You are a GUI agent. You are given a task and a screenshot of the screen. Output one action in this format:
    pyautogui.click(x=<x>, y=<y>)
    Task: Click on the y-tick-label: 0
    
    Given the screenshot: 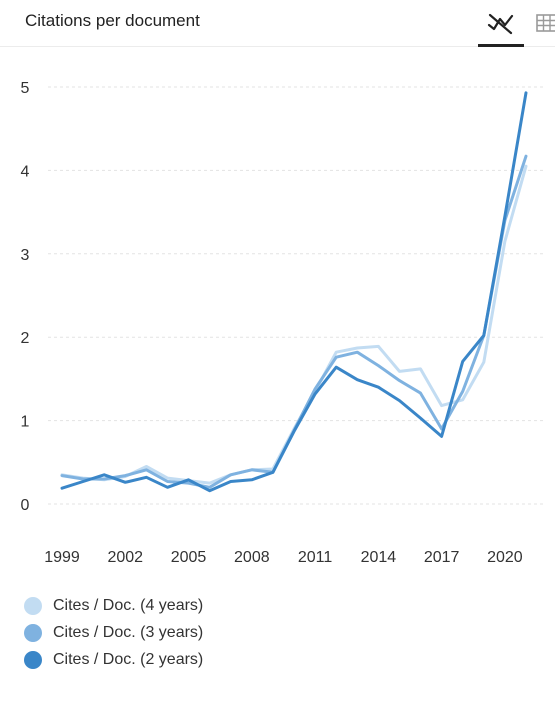 What is the action you would take?
    pyautogui.click(x=25, y=505)
    